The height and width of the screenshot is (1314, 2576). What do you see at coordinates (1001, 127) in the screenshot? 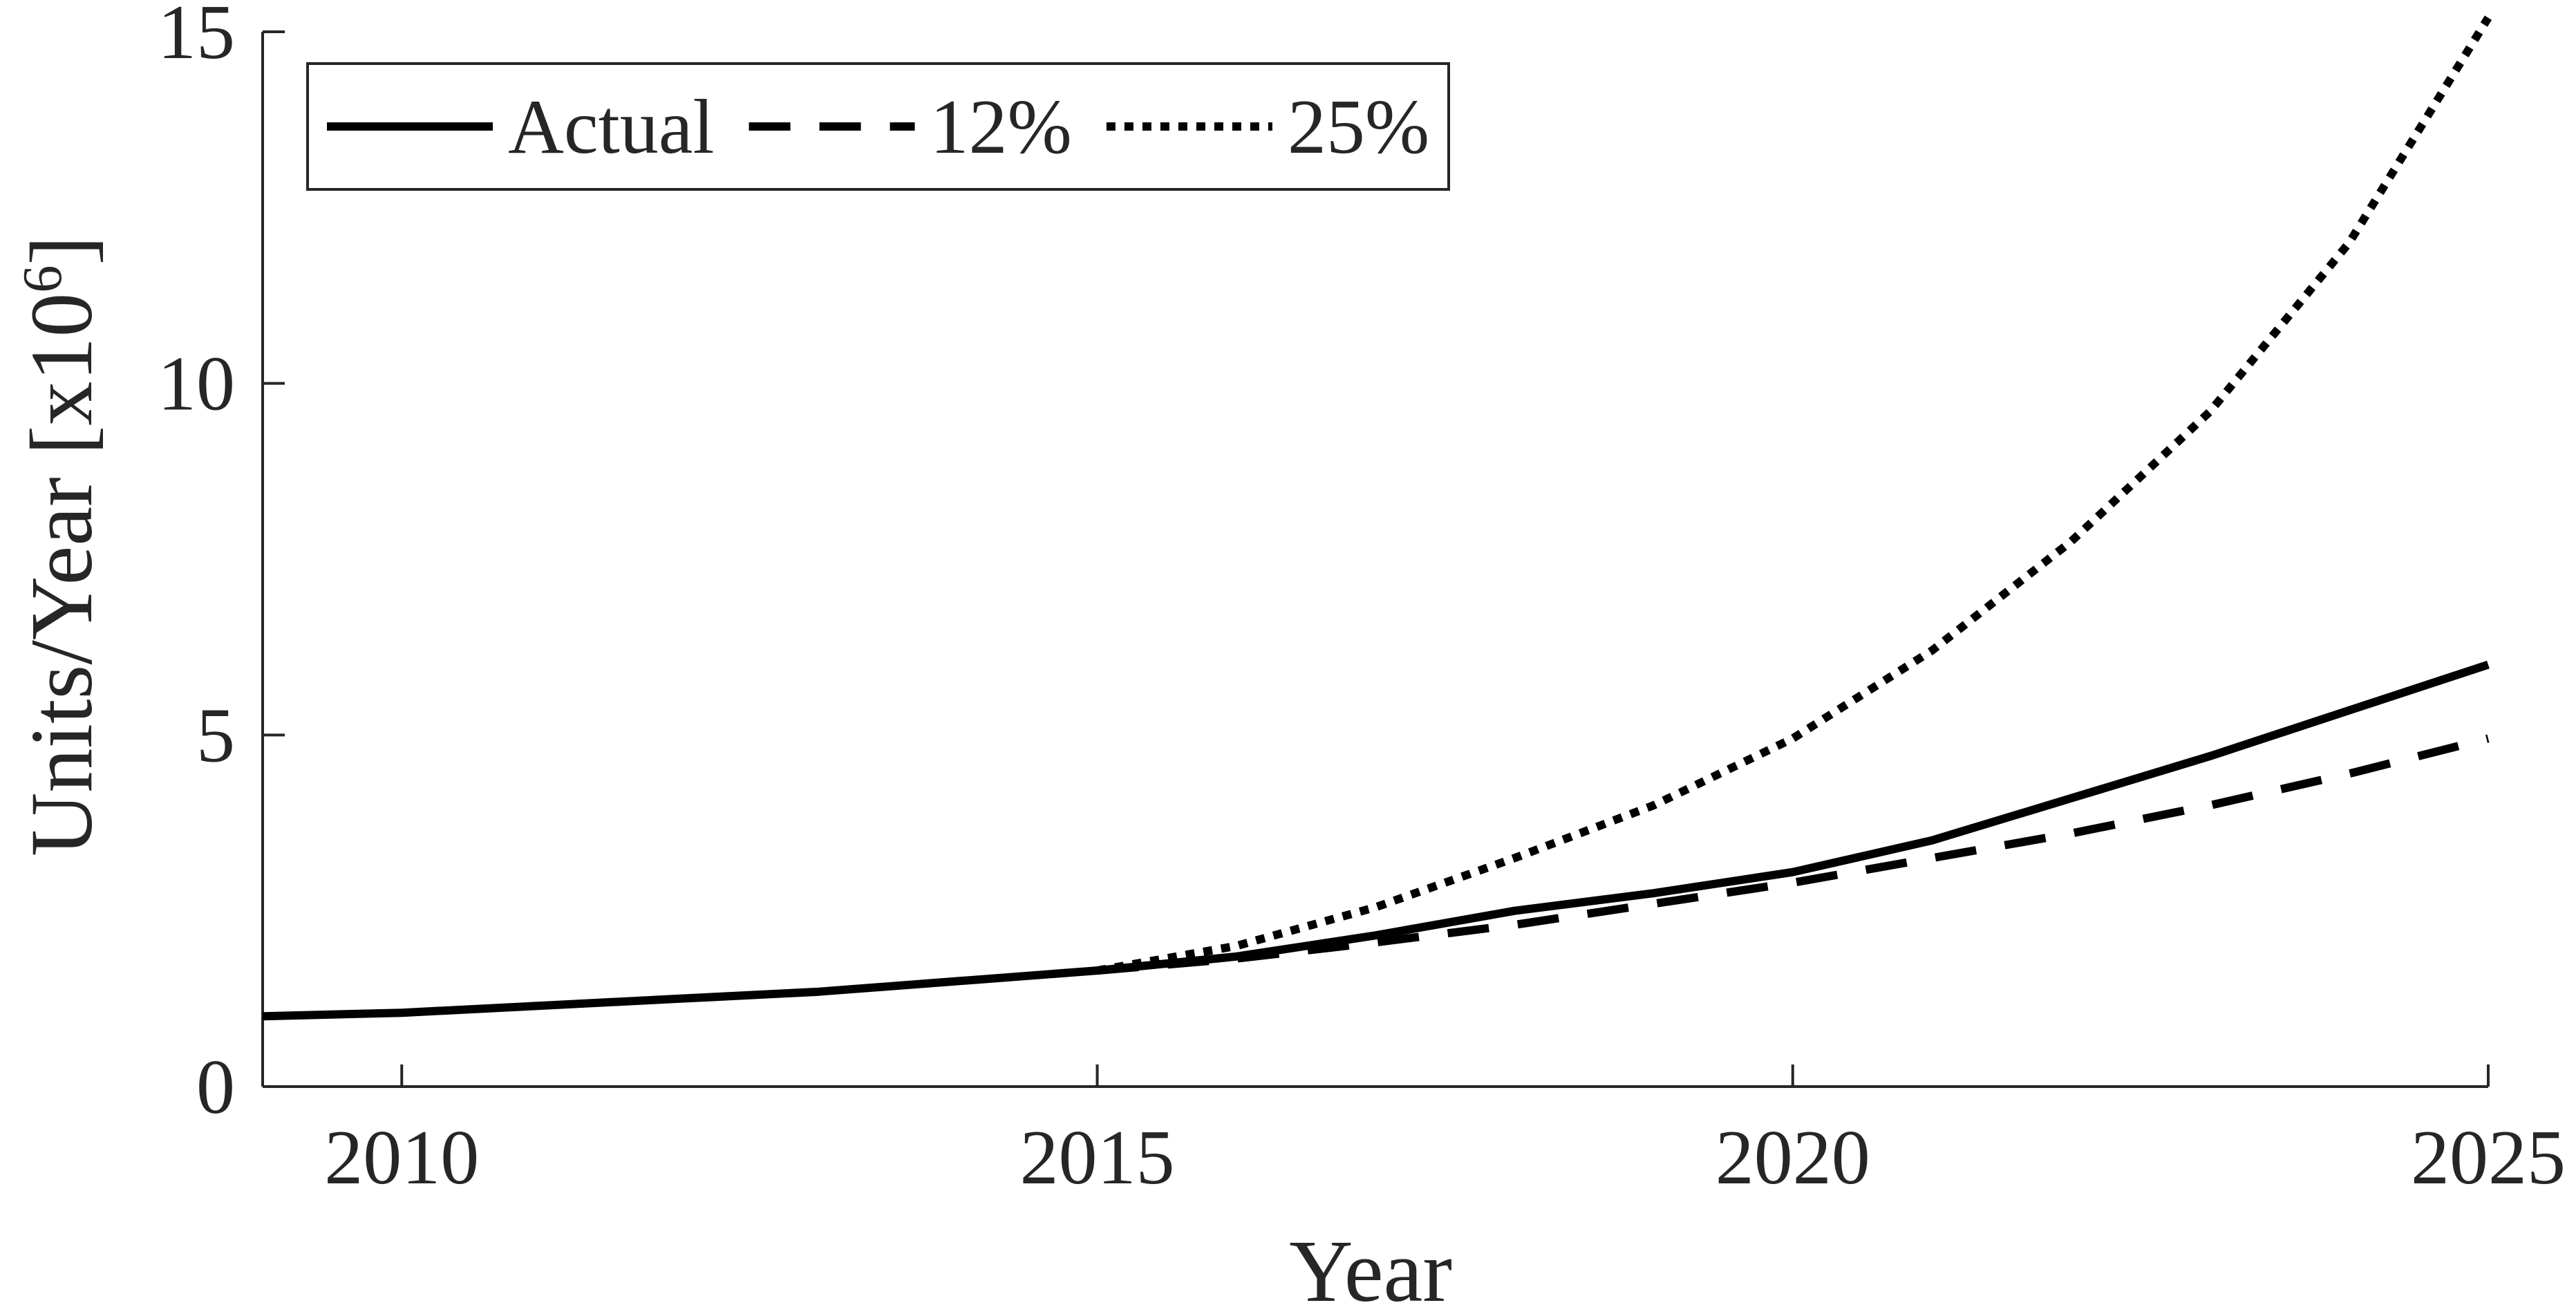
I see `legend-label-2: 12%` at bounding box center [1001, 127].